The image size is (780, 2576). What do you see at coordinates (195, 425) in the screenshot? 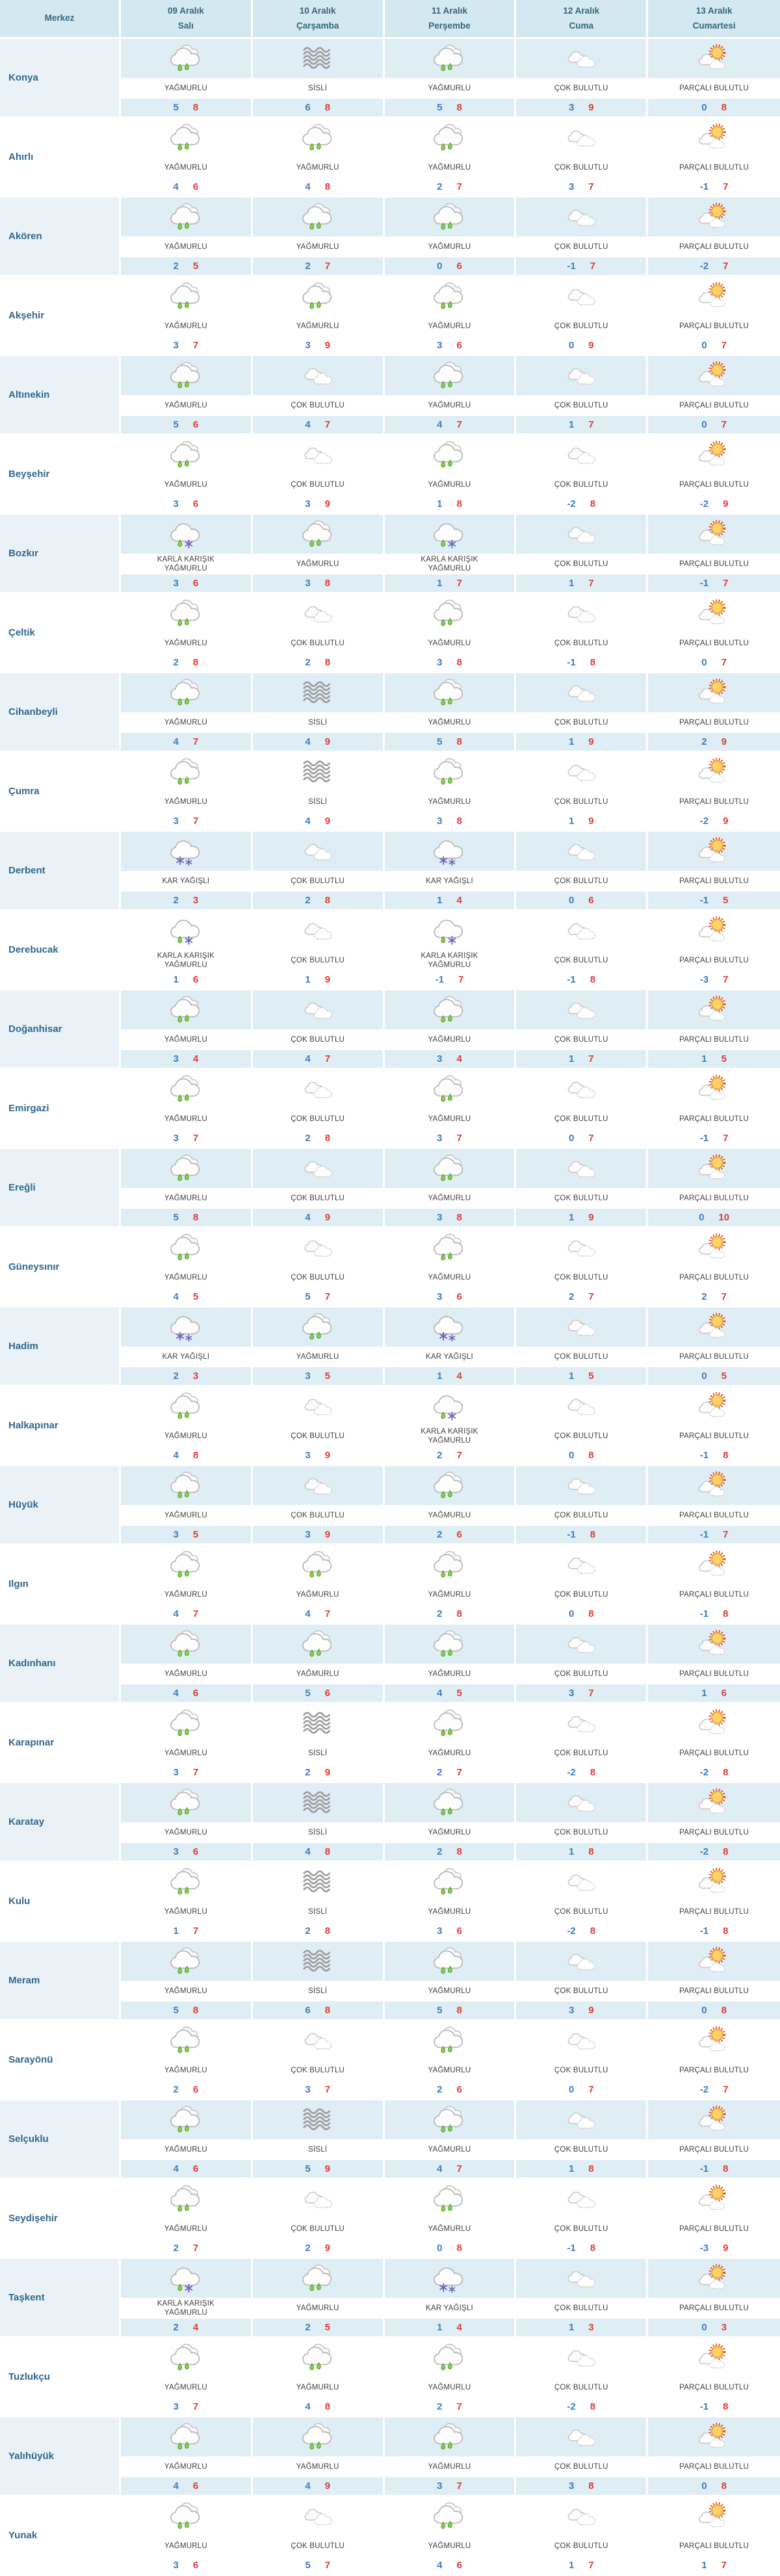
I see `max-temp: 6` at bounding box center [195, 425].